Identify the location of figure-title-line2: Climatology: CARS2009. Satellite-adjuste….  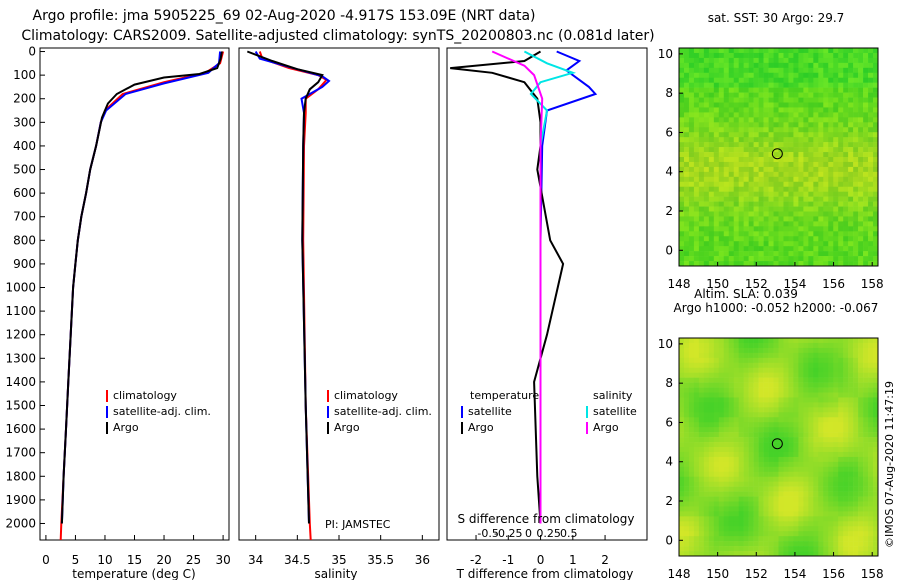
(337, 36).